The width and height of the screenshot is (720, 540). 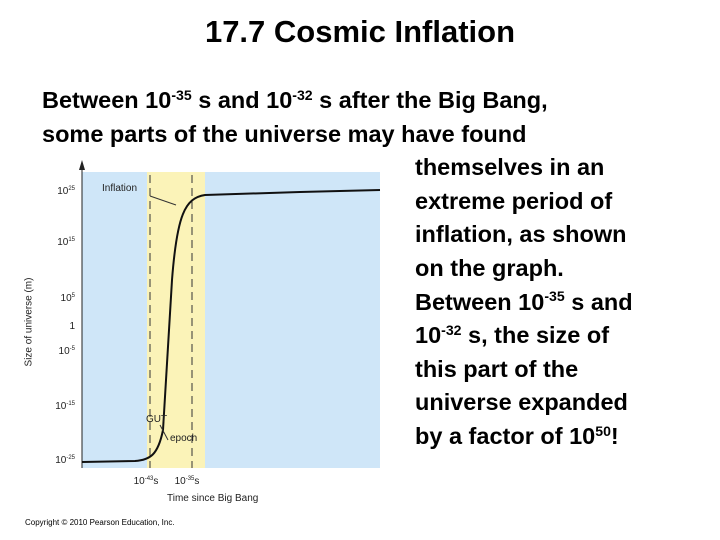 What do you see at coordinates (157, 419) in the screenshot?
I see `gut-label: GUT` at bounding box center [157, 419].